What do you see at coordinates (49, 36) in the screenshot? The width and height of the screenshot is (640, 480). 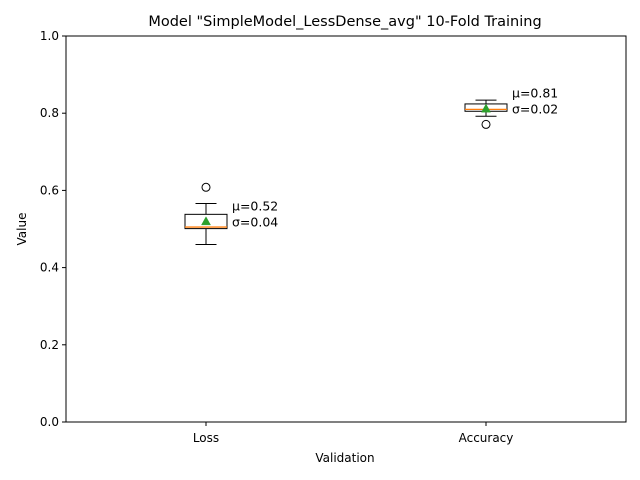 I see `y-tick-label: 1.0` at bounding box center [49, 36].